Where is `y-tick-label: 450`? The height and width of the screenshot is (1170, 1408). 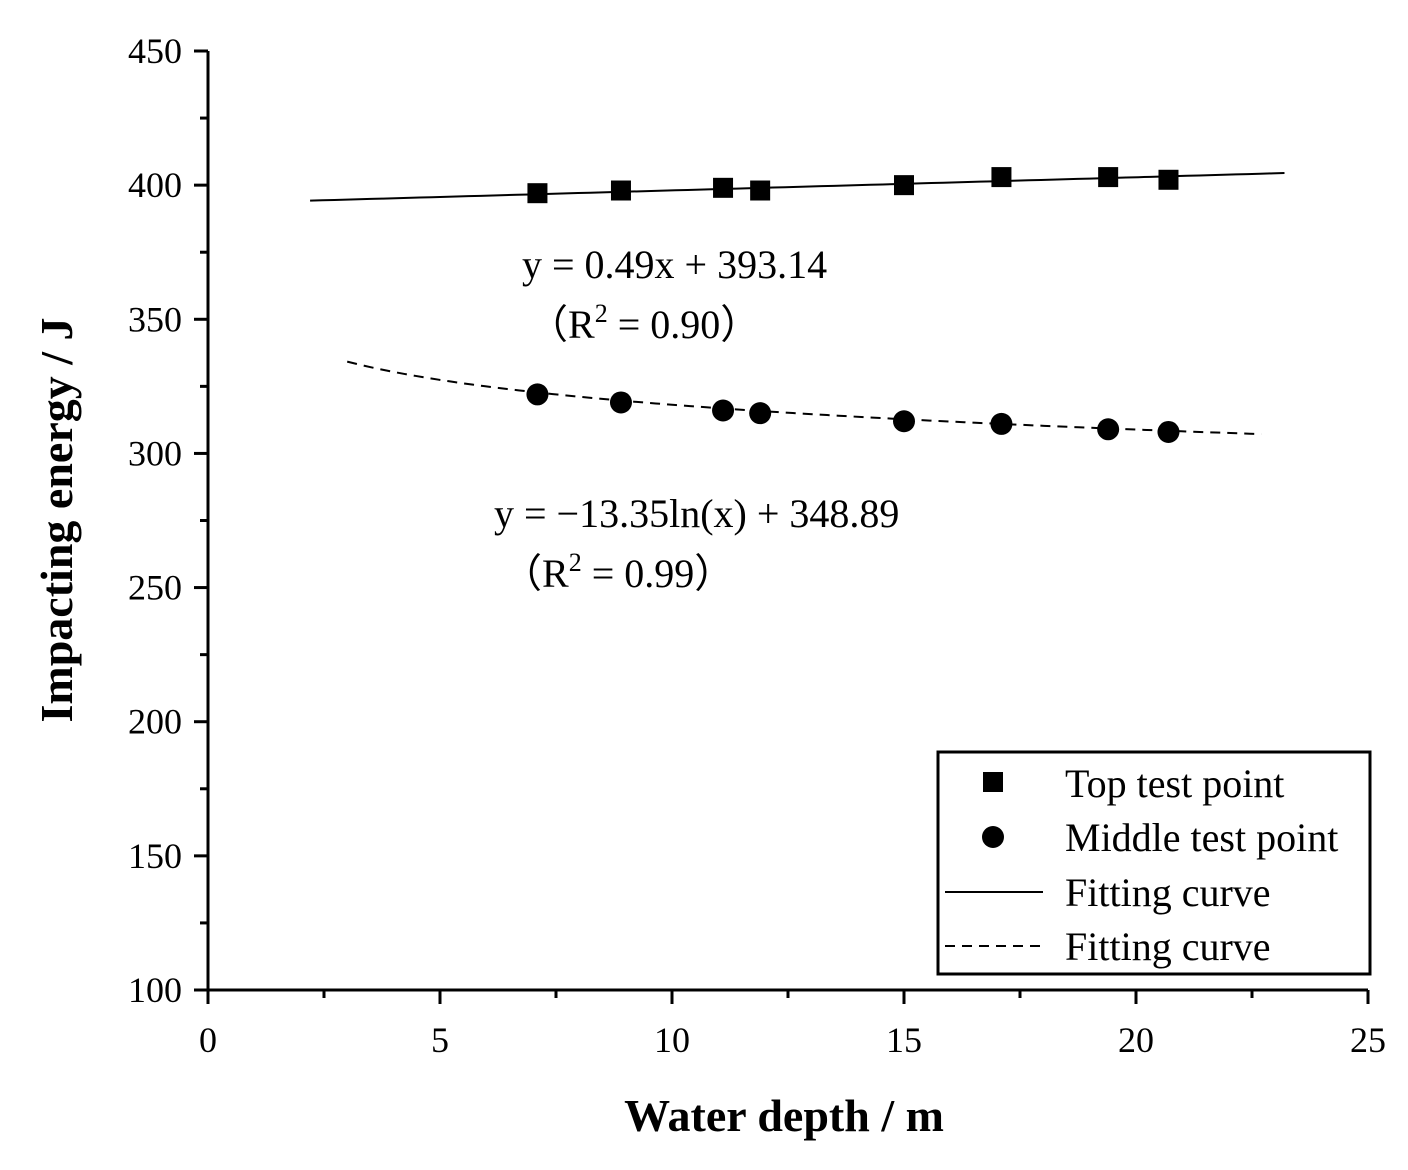
y-tick-label: 450 is located at coordinates (155, 51).